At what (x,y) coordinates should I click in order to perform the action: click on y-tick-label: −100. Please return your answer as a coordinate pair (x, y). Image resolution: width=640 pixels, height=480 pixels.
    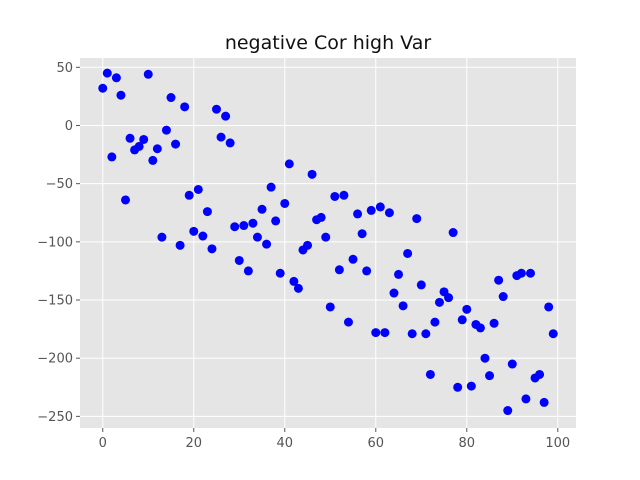
    Looking at the image, I should click on (55, 242).